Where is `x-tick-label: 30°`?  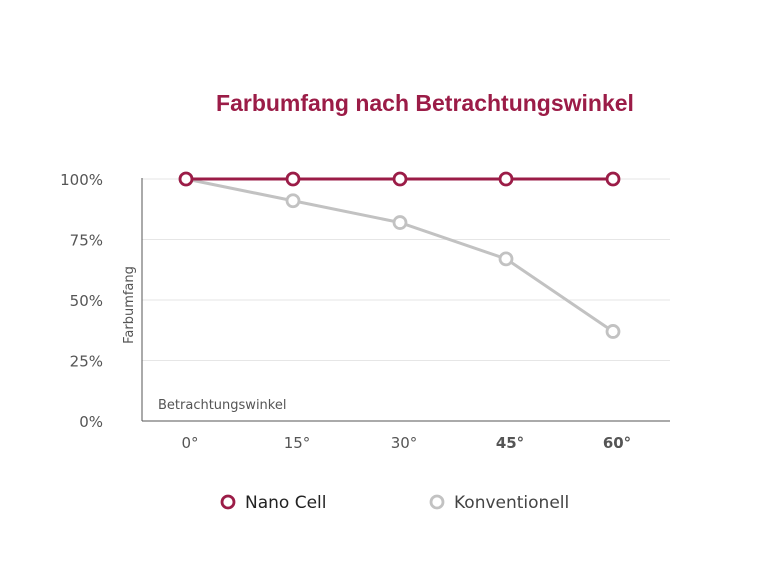 x-tick-label: 30° is located at coordinates (404, 443).